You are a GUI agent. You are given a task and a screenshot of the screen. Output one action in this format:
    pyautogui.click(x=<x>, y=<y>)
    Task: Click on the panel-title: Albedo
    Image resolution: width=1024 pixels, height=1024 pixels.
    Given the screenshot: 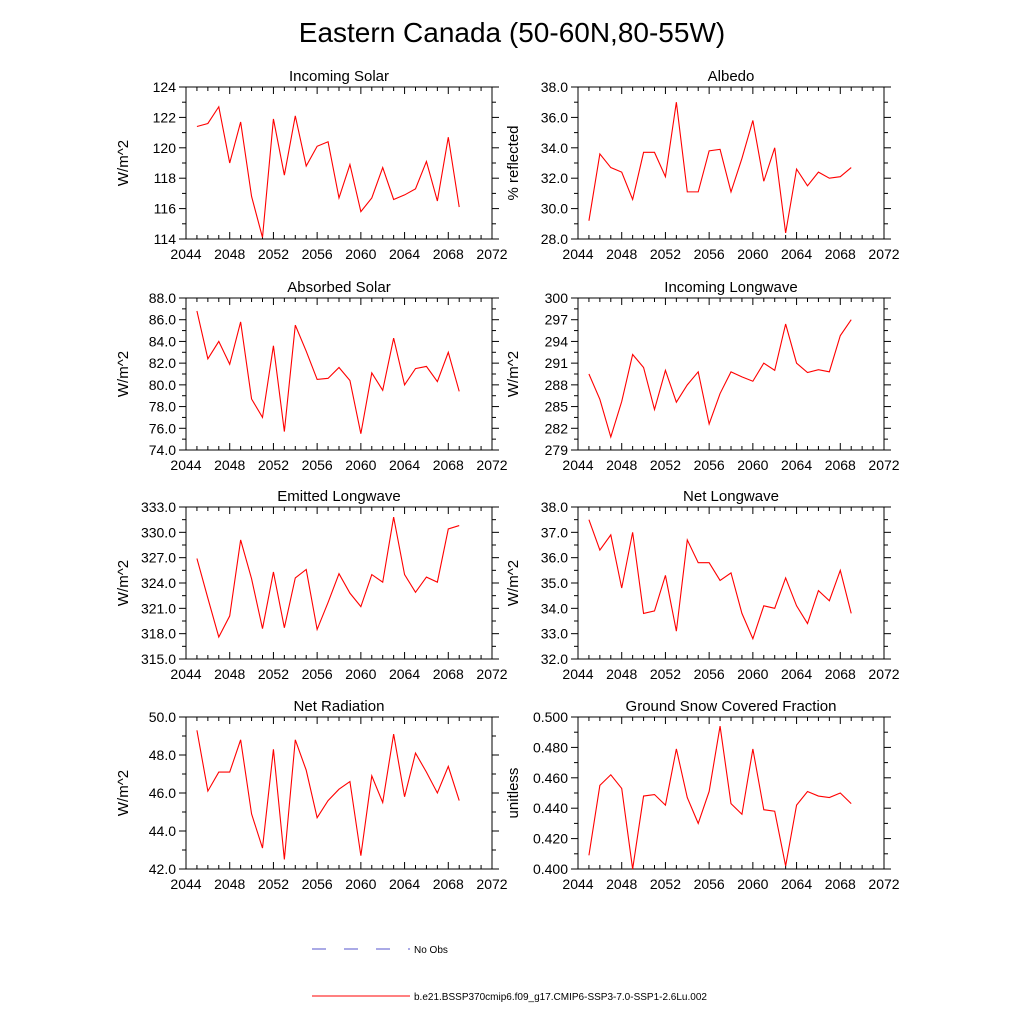 What is the action you would take?
    pyautogui.click(x=731, y=76)
    